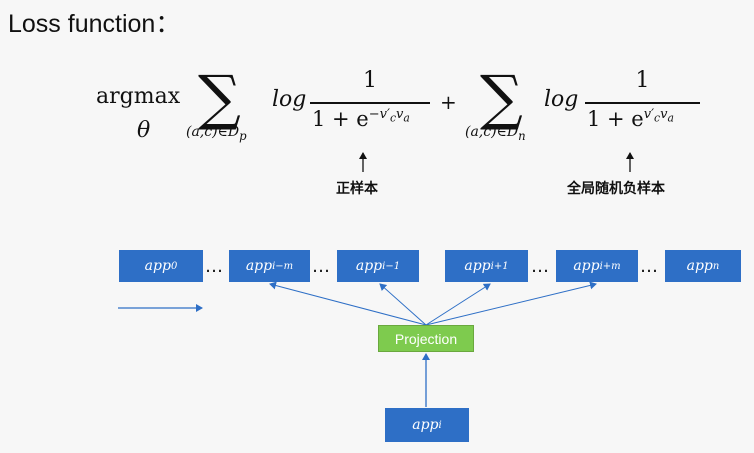 Image resolution: width=754 pixels, height=453 pixels. What do you see at coordinates (630, 119) in the screenshot?
I see `denominator-negative: 1 + ev′cva` at bounding box center [630, 119].